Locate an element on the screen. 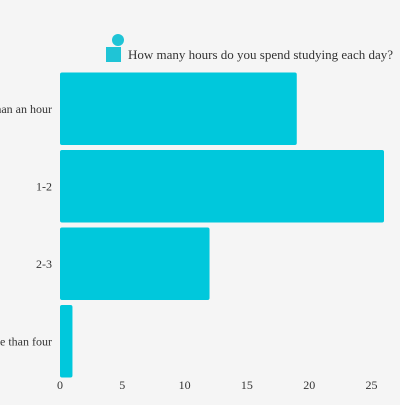 The width and height of the screenshot is (400, 405). x-tick-label: 10 is located at coordinates (185, 385).